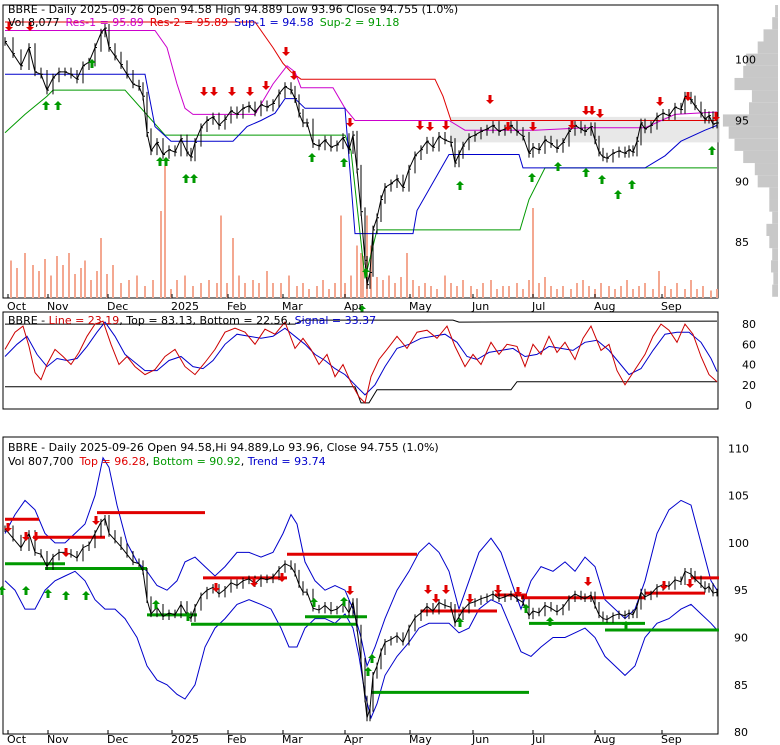  What do you see at coordinates (33, 22) in the screenshot?
I see `price-vol-label: Vol 8,077` at bounding box center [33, 22].